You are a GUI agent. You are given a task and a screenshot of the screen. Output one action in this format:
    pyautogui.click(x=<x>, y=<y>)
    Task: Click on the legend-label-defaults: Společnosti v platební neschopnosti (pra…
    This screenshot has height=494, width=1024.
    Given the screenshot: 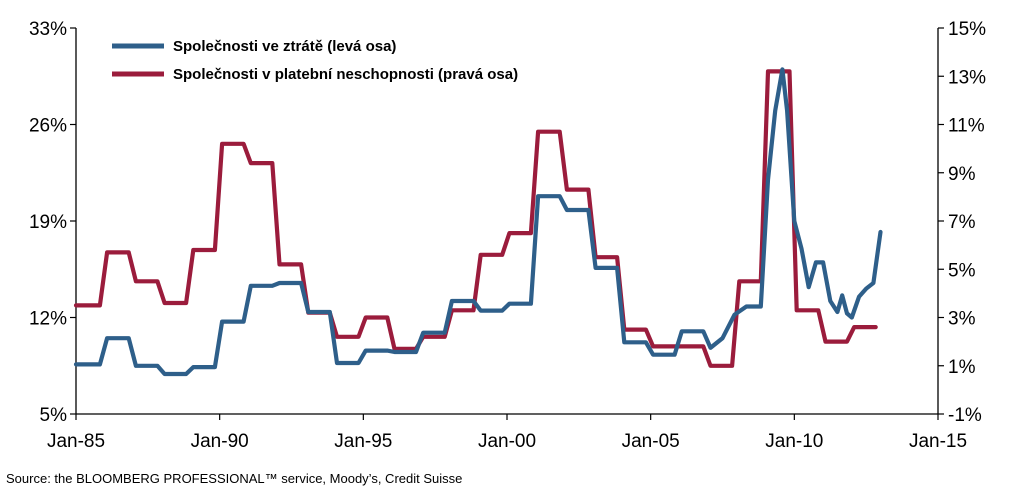 What is the action you would take?
    pyautogui.click(x=345, y=74)
    